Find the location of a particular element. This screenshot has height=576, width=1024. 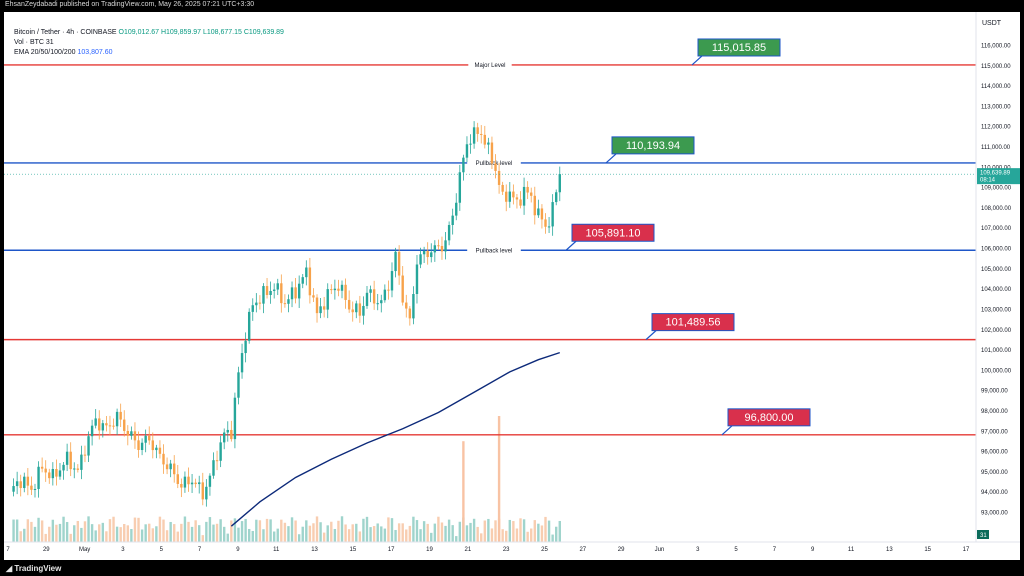

last-price-badge is located at coordinates (998, 176).